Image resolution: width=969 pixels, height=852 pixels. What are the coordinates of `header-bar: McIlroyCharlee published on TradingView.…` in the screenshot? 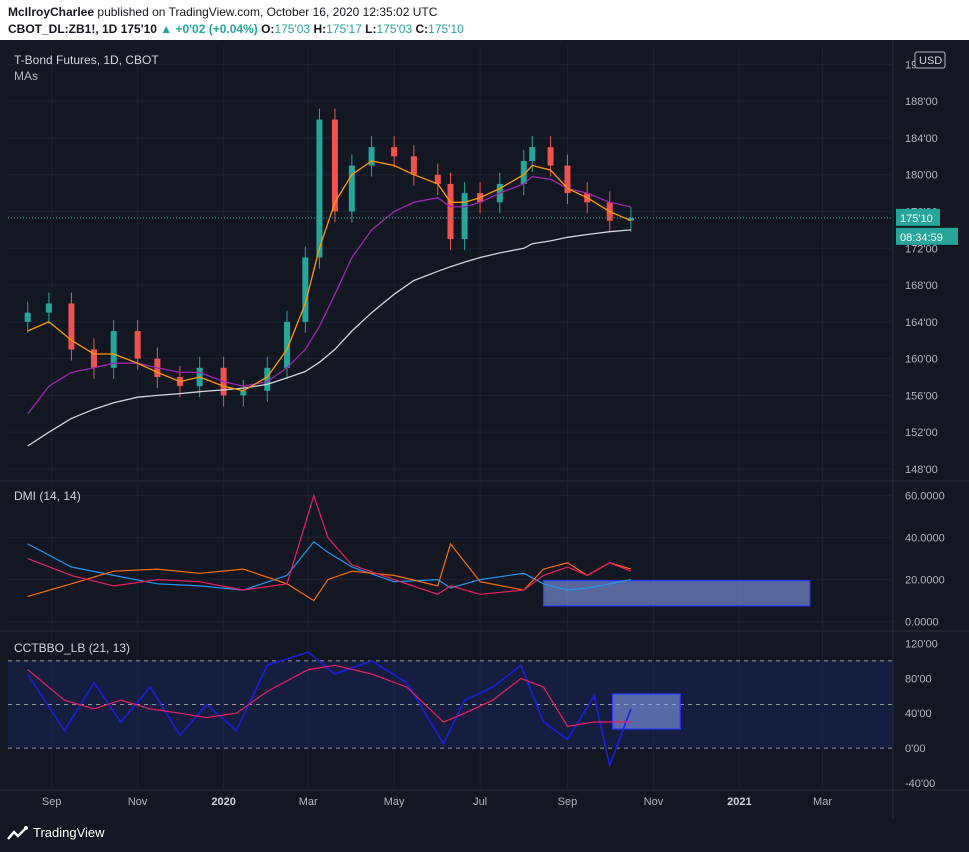 It's located at (484, 20).